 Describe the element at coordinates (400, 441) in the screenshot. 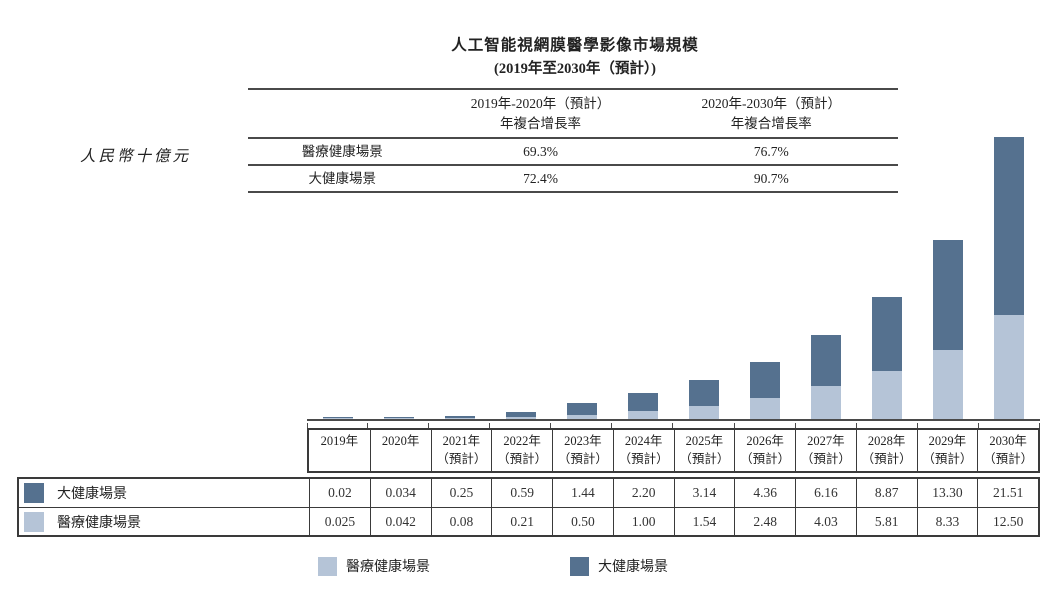

I see `year-header-year: 2020年` at that location.